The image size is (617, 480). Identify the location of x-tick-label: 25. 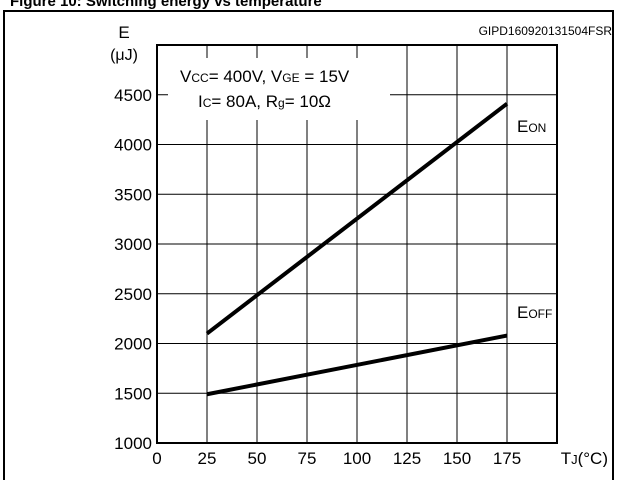
(207, 458).